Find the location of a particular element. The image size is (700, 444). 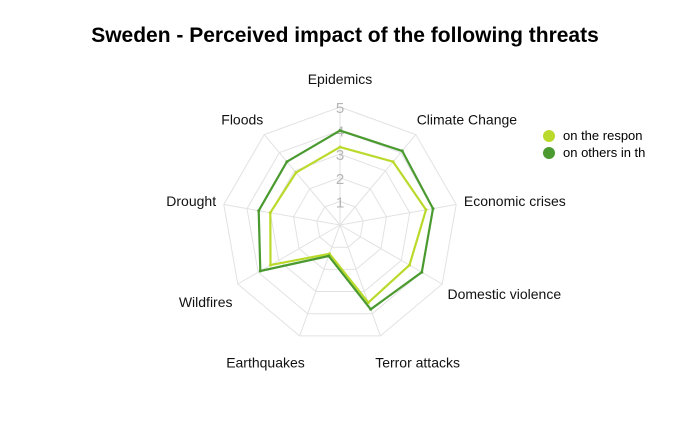

axis-label: Climate Change is located at coordinates (467, 119).